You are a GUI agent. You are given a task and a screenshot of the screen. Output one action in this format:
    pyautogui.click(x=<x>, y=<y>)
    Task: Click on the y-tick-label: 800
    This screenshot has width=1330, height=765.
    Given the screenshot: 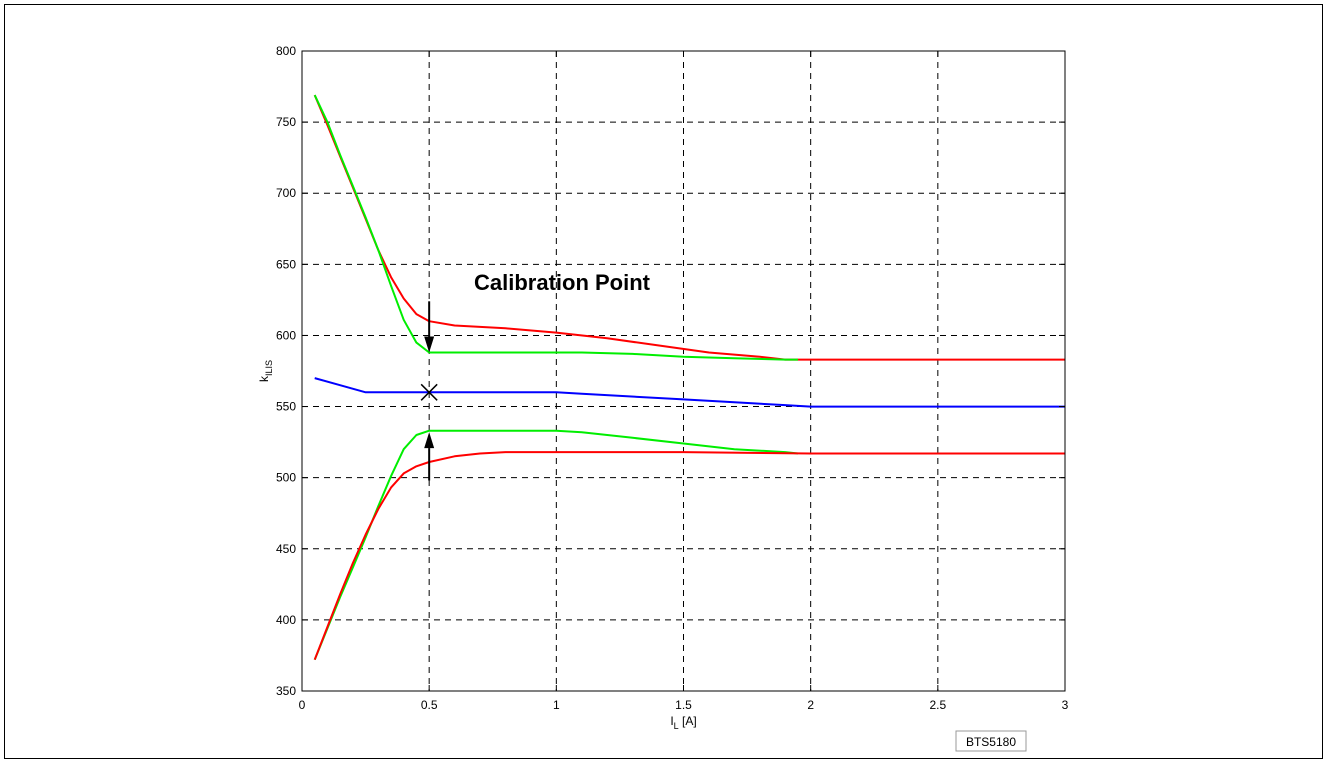 What is the action you would take?
    pyautogui.click(x=286, y=51)
    